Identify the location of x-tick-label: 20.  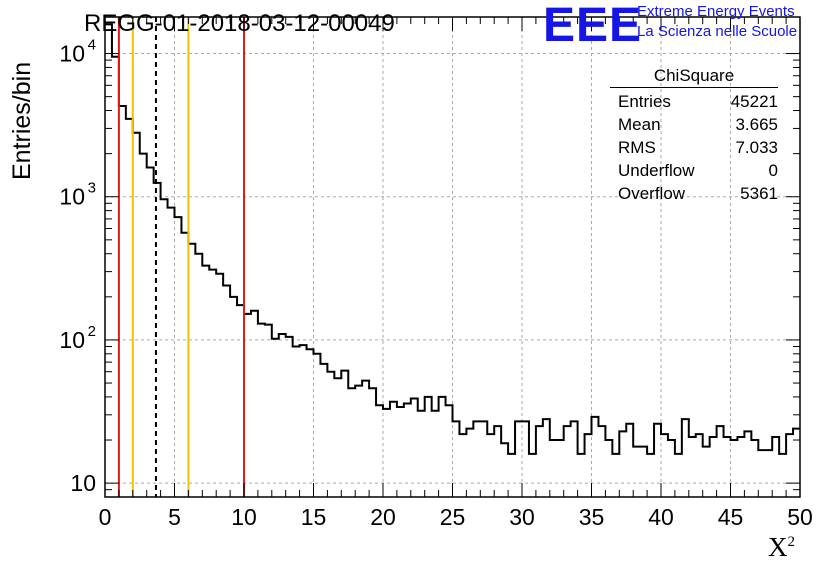
(383, 517).